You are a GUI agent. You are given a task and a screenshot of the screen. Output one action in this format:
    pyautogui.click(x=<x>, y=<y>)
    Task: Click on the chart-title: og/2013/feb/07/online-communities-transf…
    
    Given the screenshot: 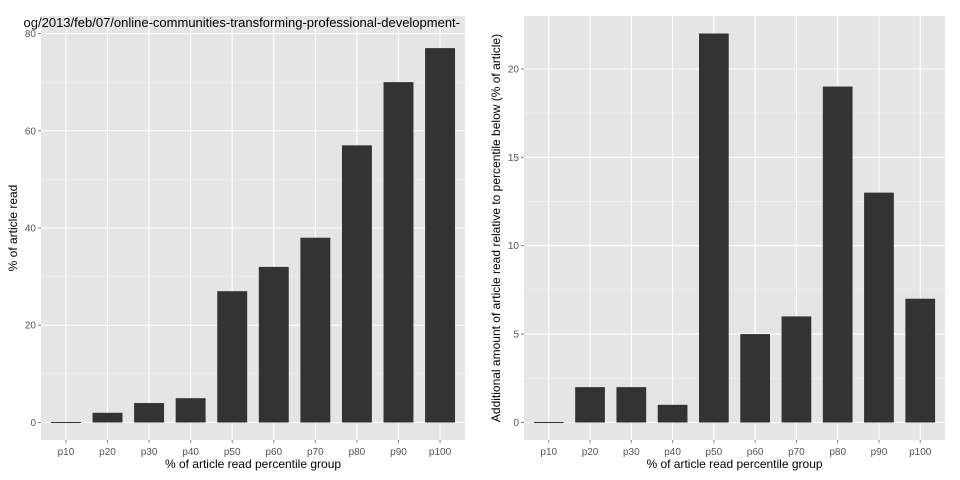 What is the action you would take?
    pyautogui.click(x=242, y=22)
    